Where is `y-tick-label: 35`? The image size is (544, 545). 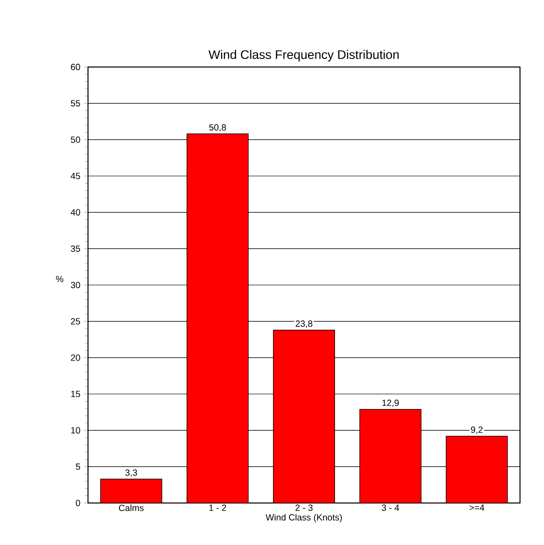 y-tick-label: 35 is located at coordinates (75, 248).